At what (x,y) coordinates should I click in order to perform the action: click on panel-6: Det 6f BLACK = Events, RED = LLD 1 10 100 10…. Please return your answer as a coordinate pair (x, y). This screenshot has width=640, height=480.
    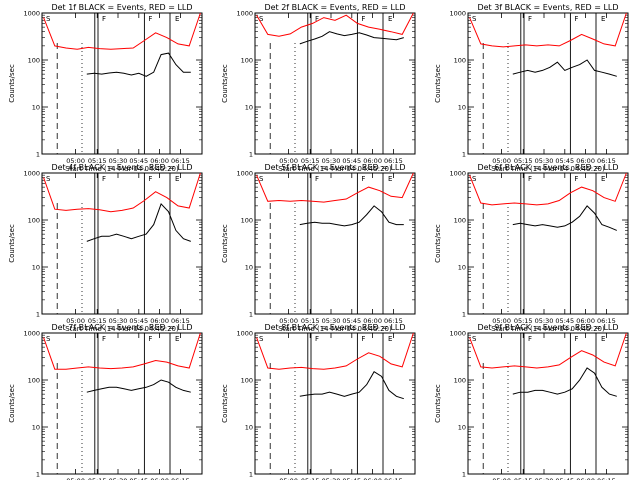
    Looking at the image, I should click on (531, 248).